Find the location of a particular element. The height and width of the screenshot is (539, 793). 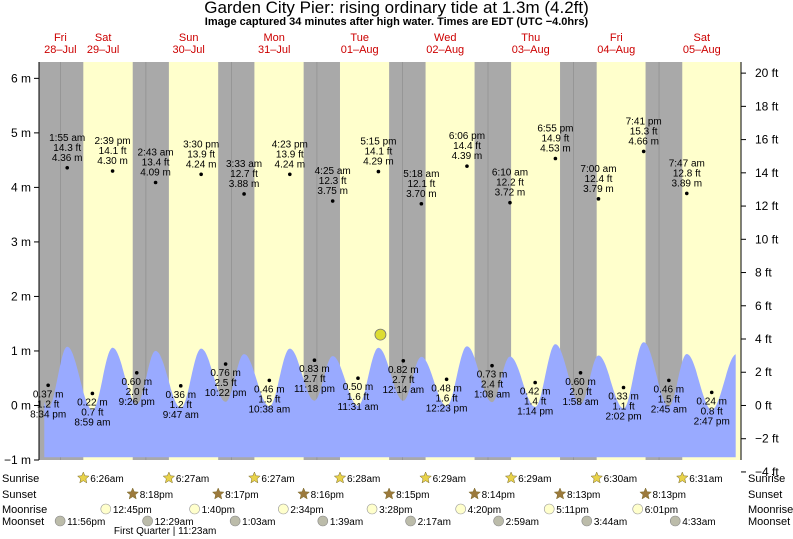

high-tide-time: 1:55 am is located at coordinates (67, 138).